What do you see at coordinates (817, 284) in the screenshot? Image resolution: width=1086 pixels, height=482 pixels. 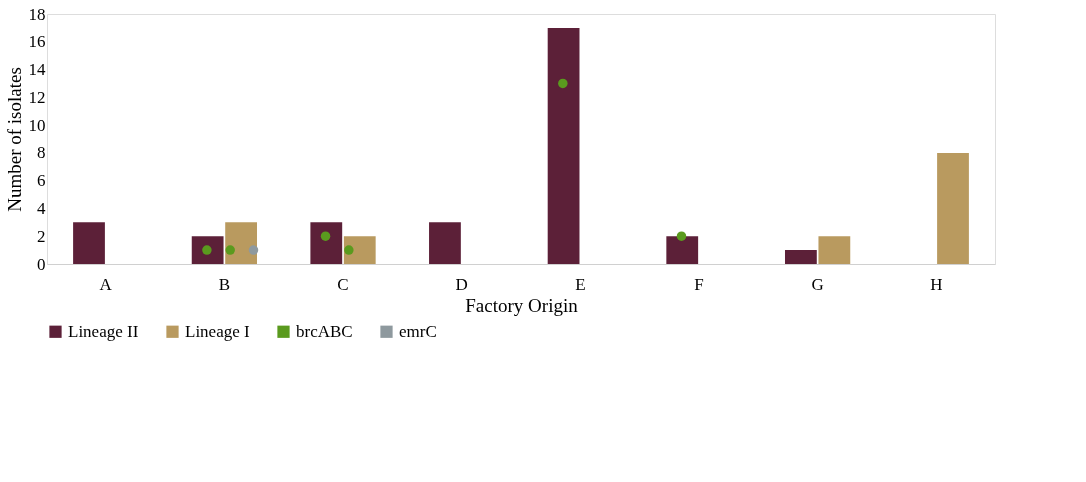 I see `x-tick-label: G` at bounding box center [817, 284].